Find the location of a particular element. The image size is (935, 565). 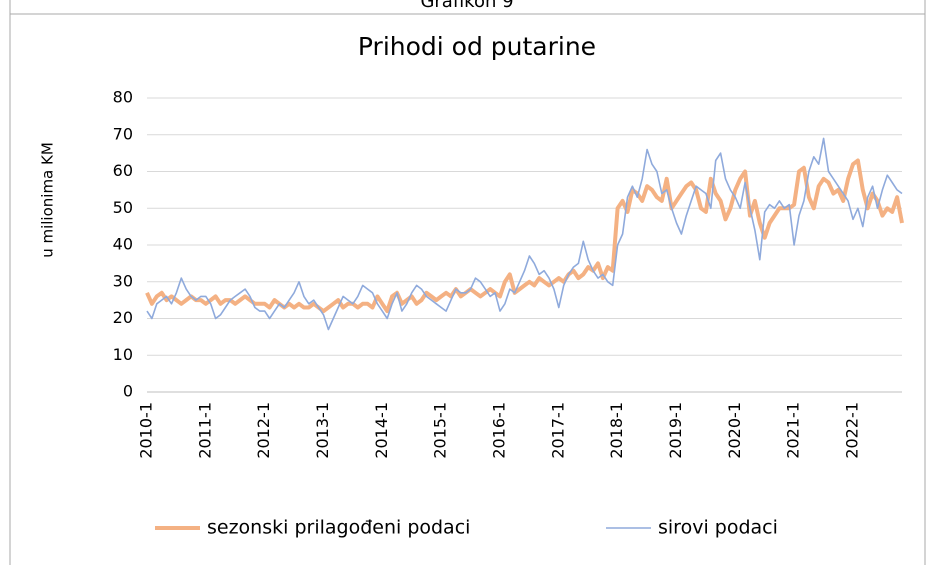

x-tick-label: 2014-1 is located at coordinates (381, 430).